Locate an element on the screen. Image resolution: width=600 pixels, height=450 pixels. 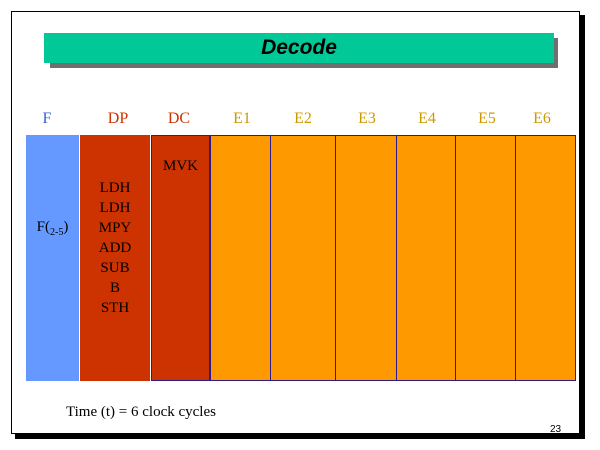
page-number: 23 is located at coordinates (556, 429).